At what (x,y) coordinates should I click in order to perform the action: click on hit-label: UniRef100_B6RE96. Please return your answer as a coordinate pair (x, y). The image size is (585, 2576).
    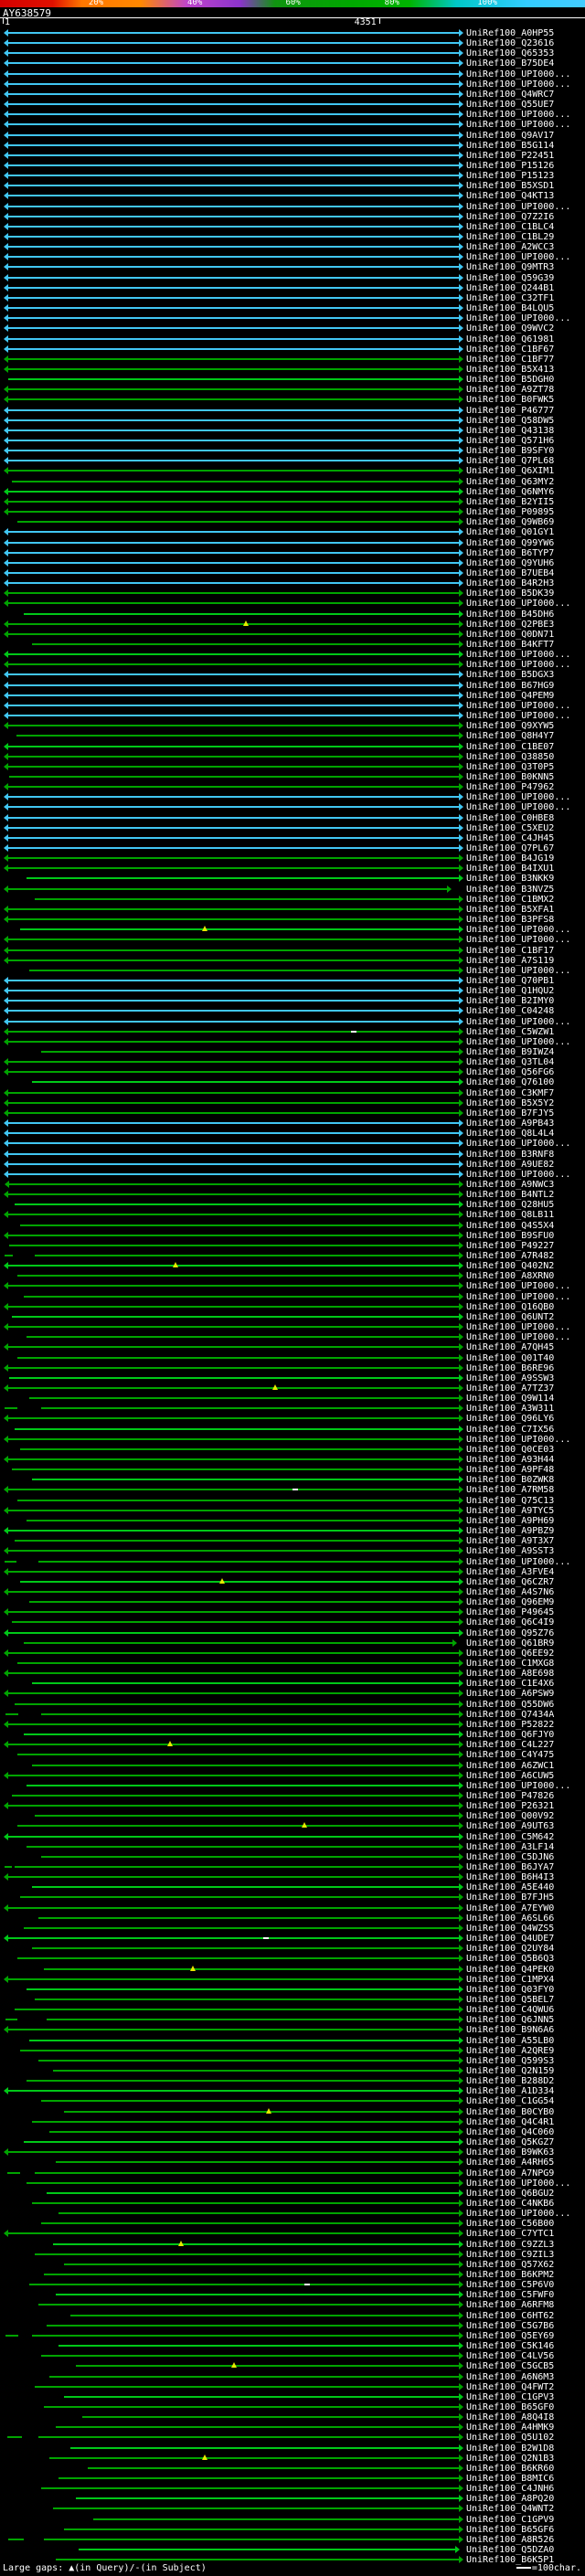
    Looking at the image, I should click on (511, 1367).